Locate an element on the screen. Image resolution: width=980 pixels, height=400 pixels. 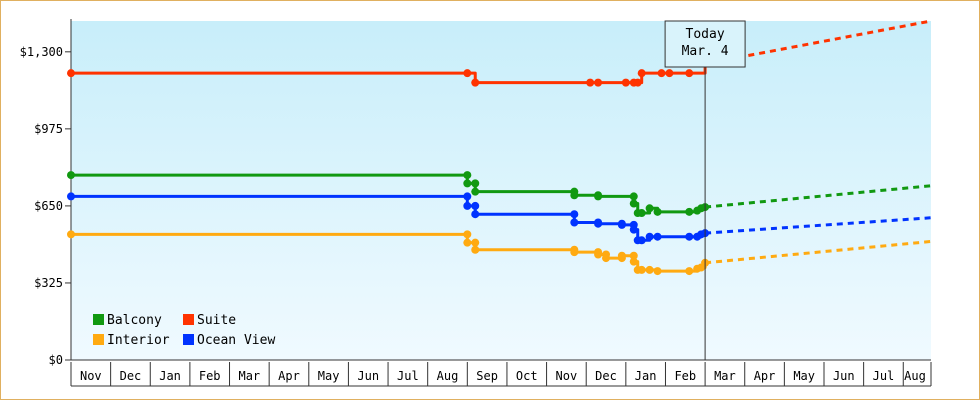
y-tick-label: $0 is located at coordinates (56, 360).